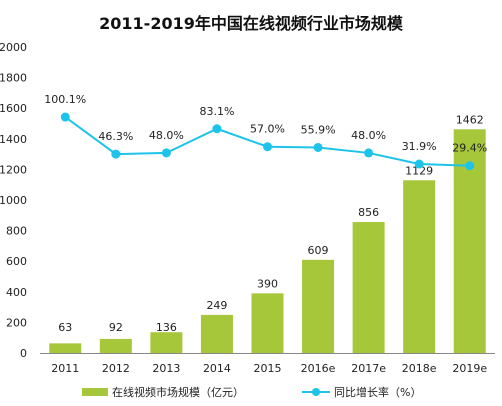 The width and height of the screenshot is (502, 406). Describe the element at coordinates (318, 368) in the screenshot. I see `x-tick-label: 2016e` at that location.